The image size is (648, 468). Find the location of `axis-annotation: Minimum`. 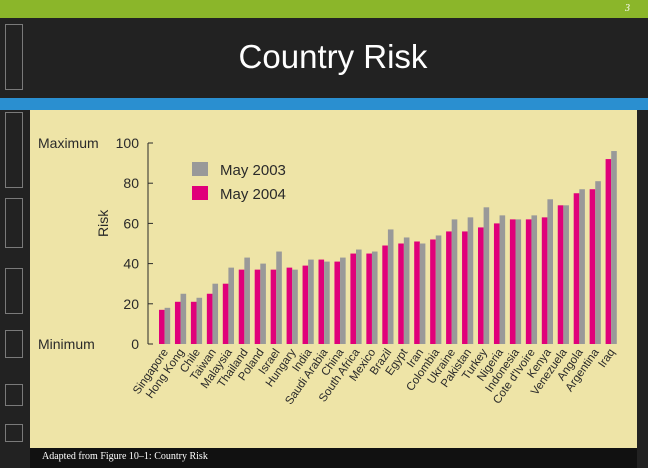

axis-annotation: Minimum is located at coordinates (66, 344).